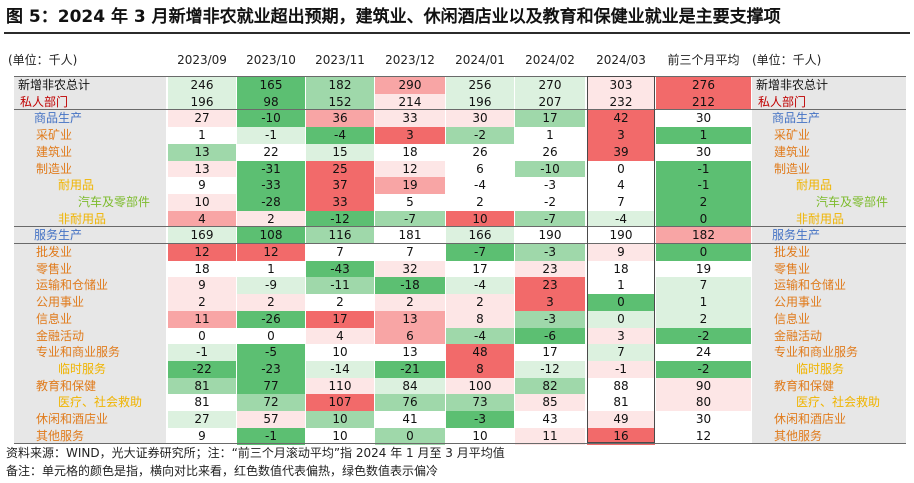  I want to click on row-label-left: 临时服务, so click(82, 368).